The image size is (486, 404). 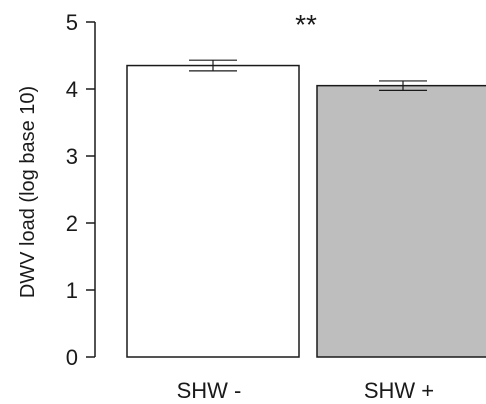 What do you see at coordinates (209, 390) in the screenshot?
I see `x-category-label-1: SHW -` at bounding box center [209, 390].